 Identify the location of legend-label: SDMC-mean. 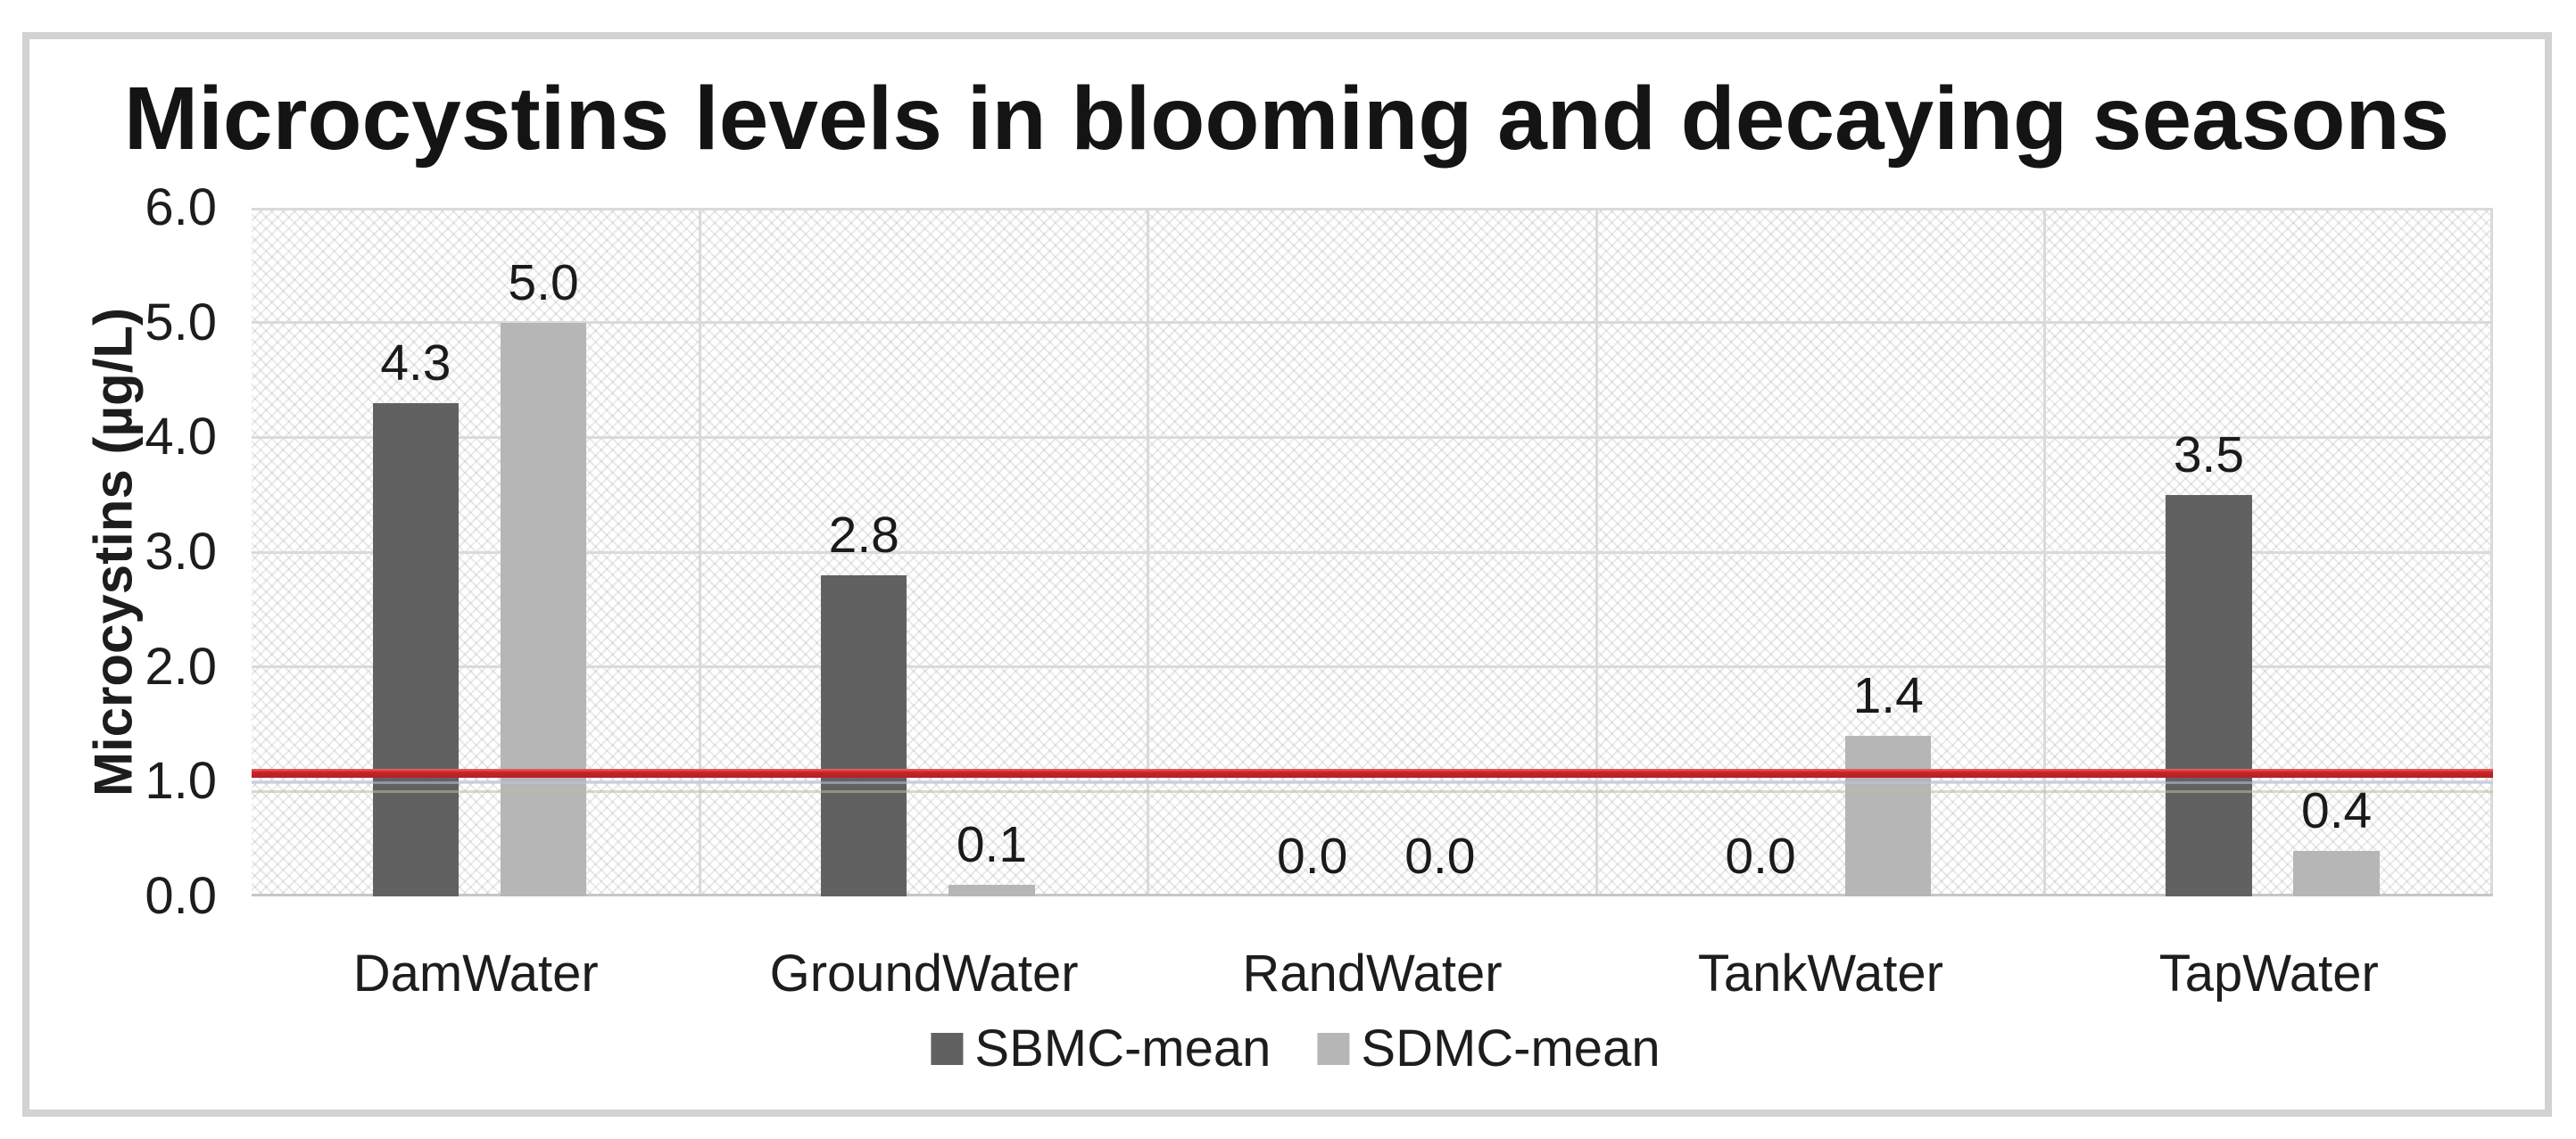
(1511, 1048).